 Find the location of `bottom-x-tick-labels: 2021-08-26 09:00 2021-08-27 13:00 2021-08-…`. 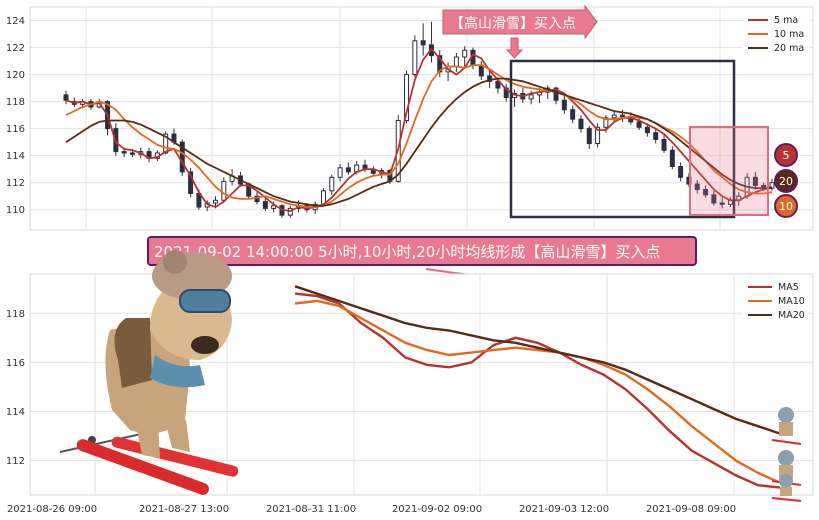

bottom-x-tick-labels: 2021-08-26 09:00 2021-08-27 13:00 2021-08-… is located at coordinates (371, 509).